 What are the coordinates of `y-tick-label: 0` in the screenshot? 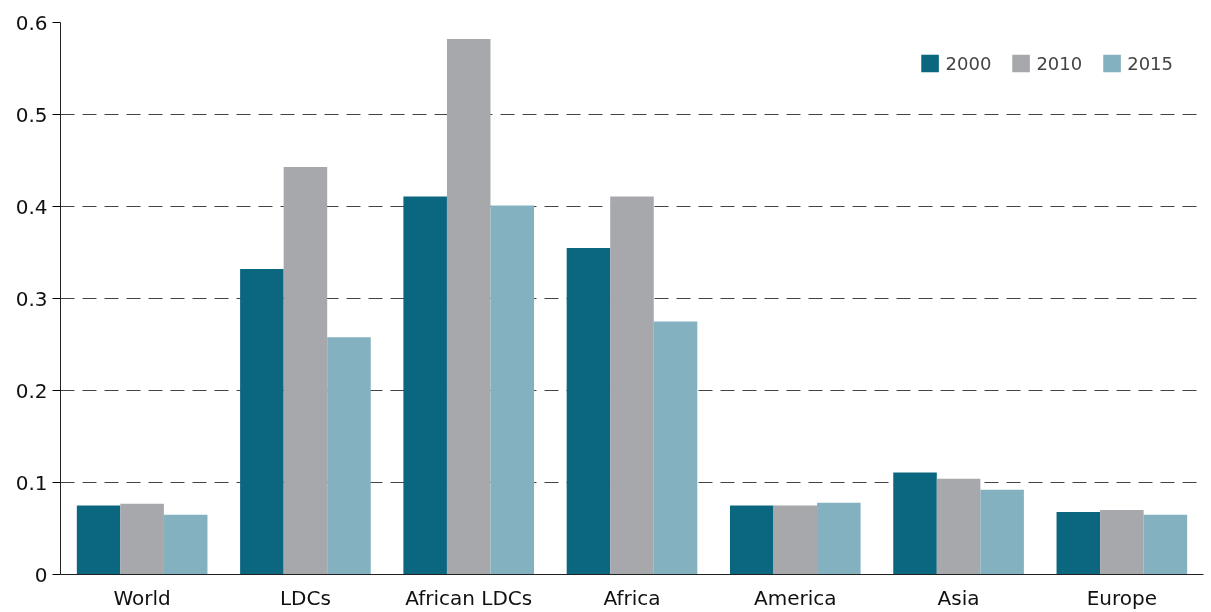 It's located at (41, 574).